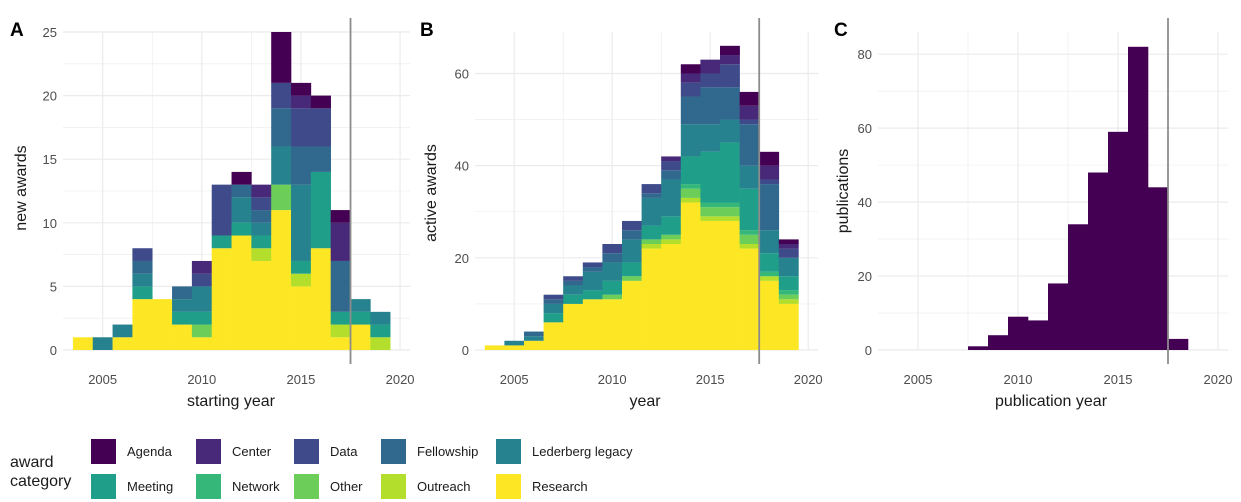 Image resolution: width=1241 pixels, height=502 pixels. I want to click on panel-a-bar-other-2014, so click(281, 197).